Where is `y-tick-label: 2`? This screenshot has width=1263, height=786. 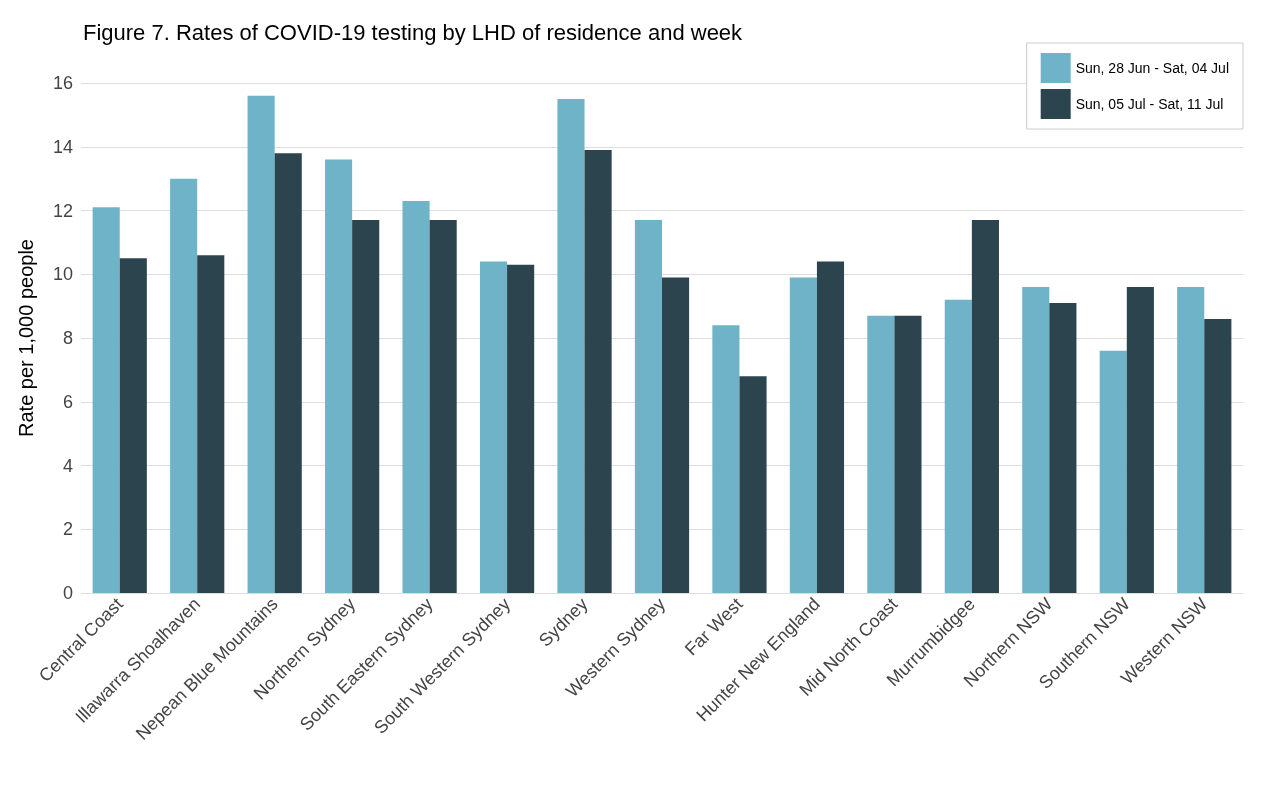 y-tick-label: 2 is located at coordinates (67, 529).